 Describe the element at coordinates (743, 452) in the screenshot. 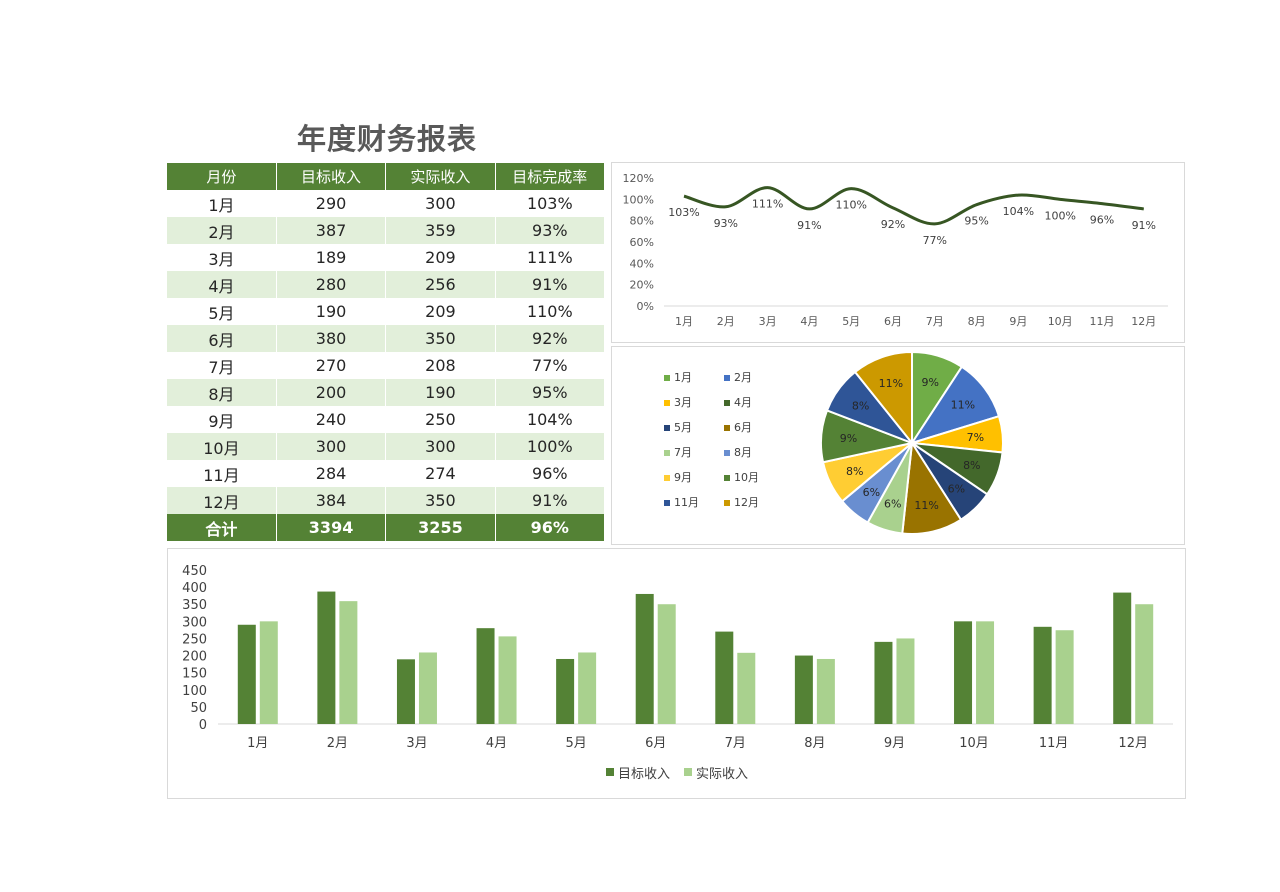

I see `legend-label: 8月` at that location.